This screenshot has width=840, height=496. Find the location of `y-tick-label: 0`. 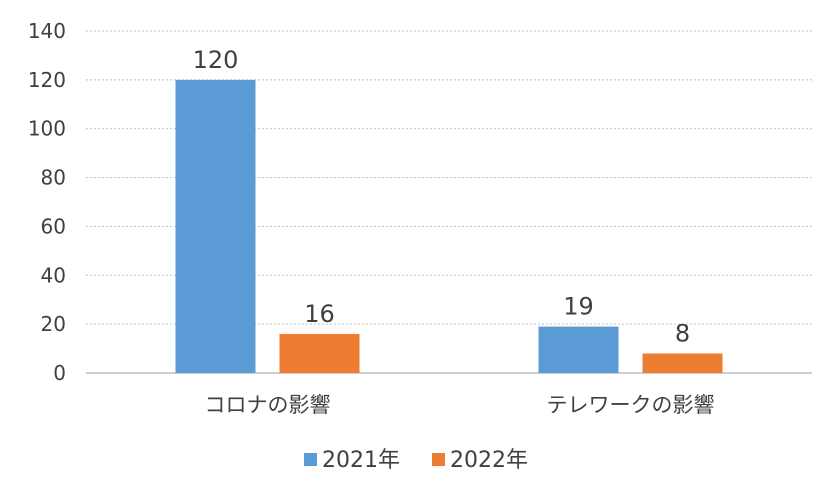

y-tick-label: 0 is located at coordinates (59, 373).